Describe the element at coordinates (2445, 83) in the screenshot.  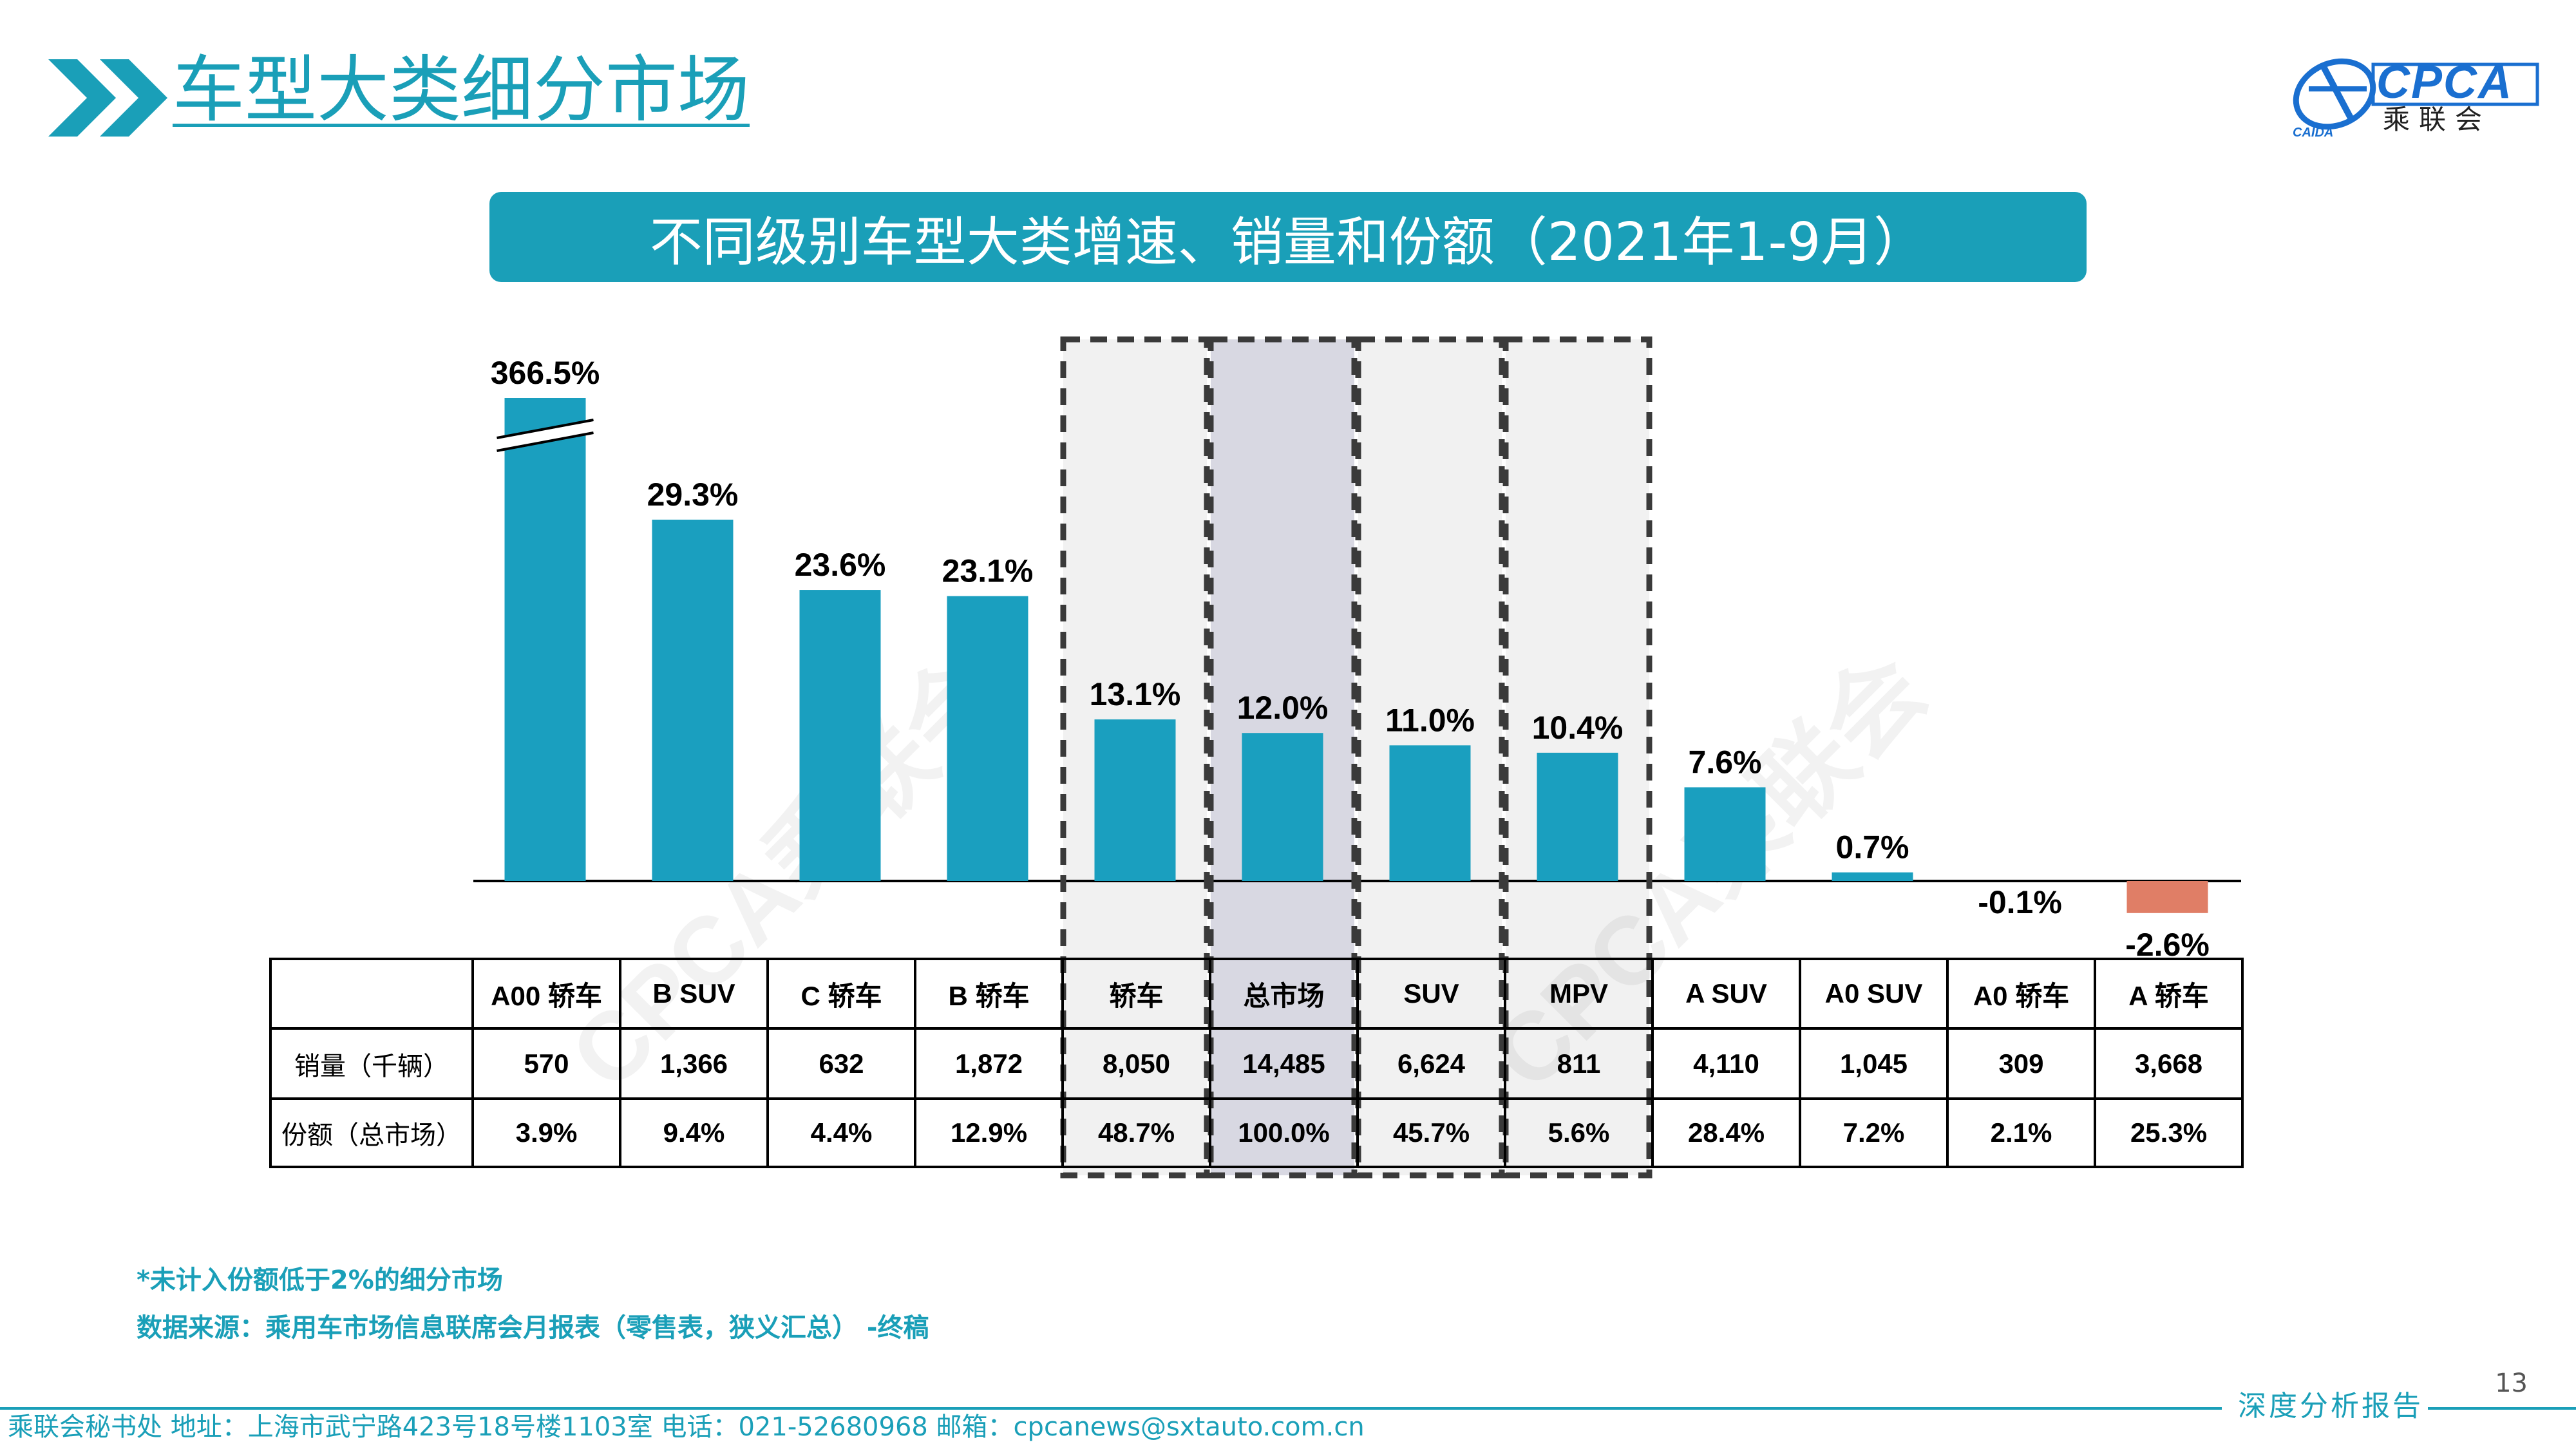
I see `logo-text: CPCA` at that location.